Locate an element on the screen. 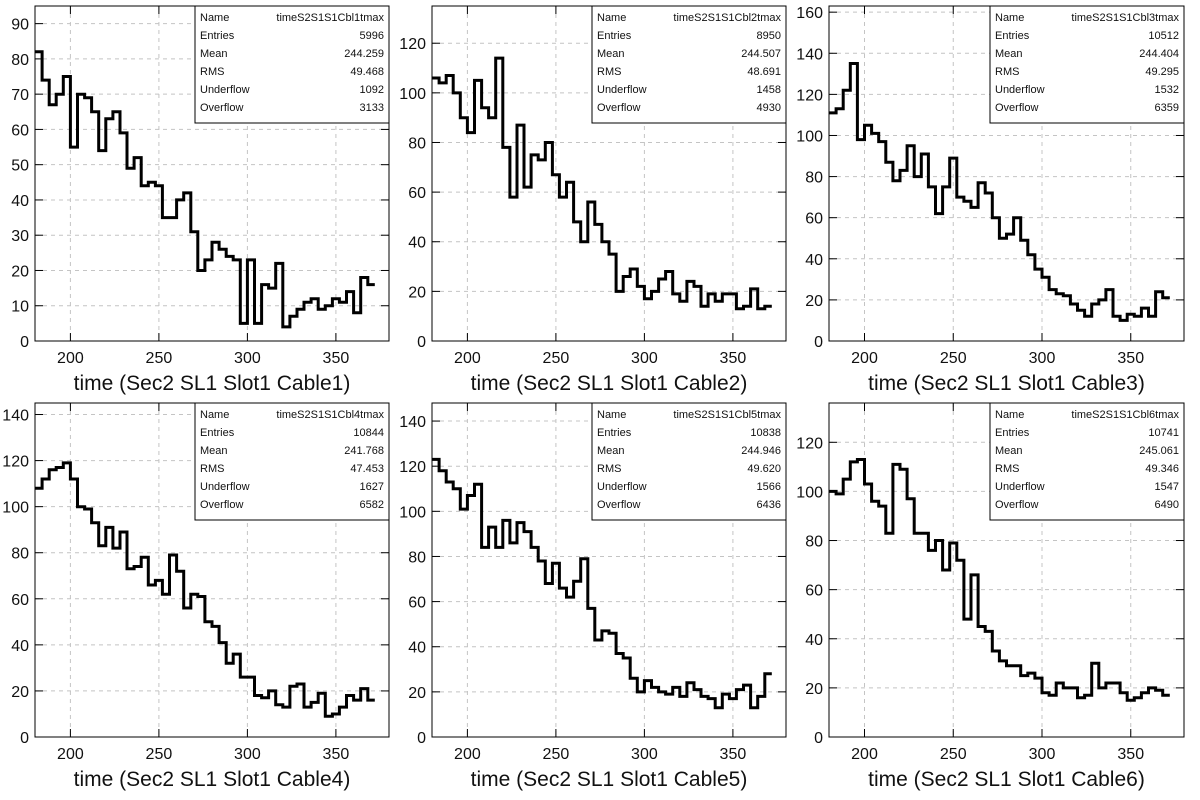 This screenshot has width=1200, height=800. y-tick-label: 70 is located at coordinates (20, 95).